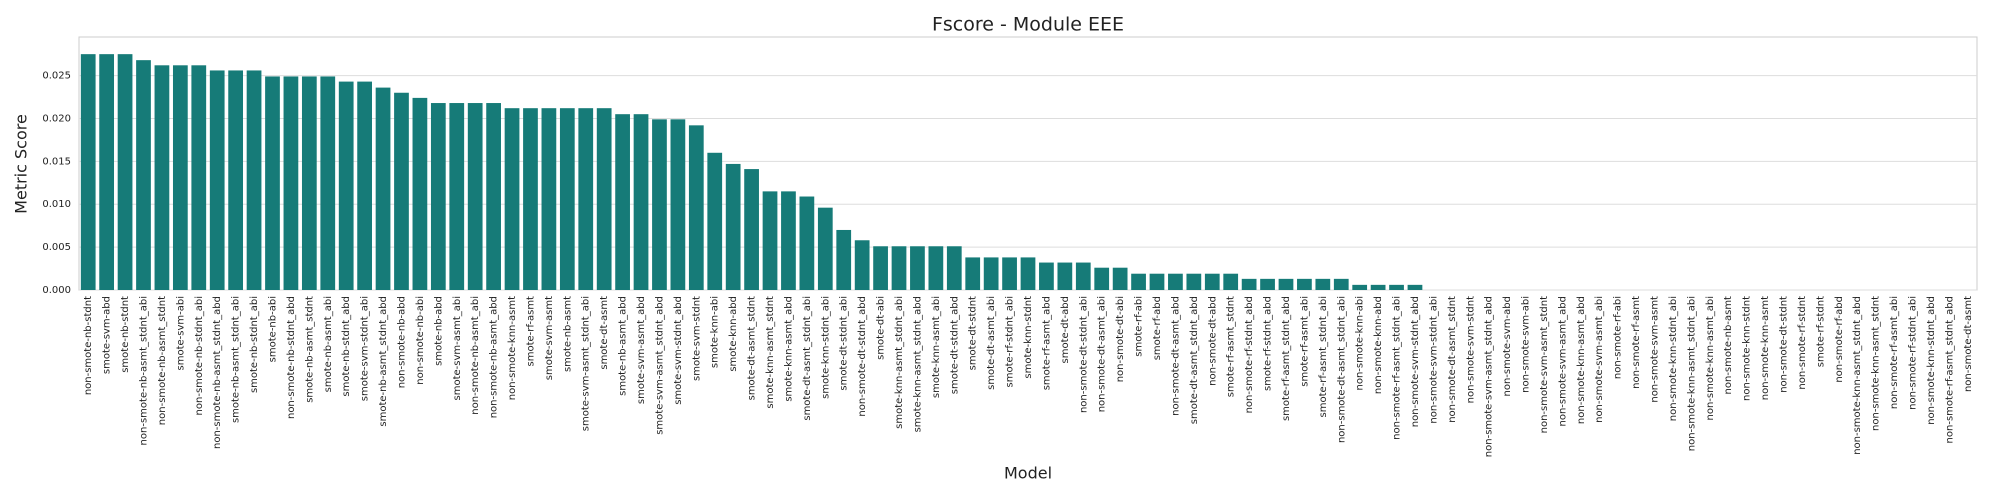 The width and height of the screenshot is (2000, 500). What do you see at coordinates (21, 164) in the screenshot?
I see `y-axis-label: Metric Score` at bounding box center [21, 164].